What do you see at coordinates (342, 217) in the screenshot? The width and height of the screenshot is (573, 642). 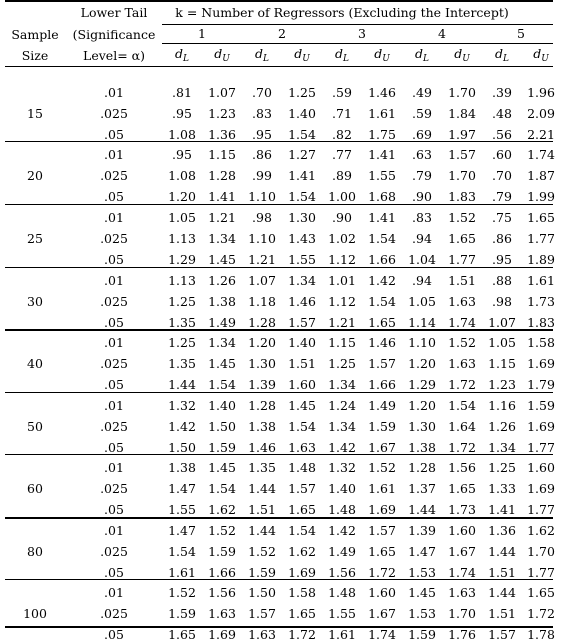 I see `dl-cell: .90` at bounding box center [342, 217].